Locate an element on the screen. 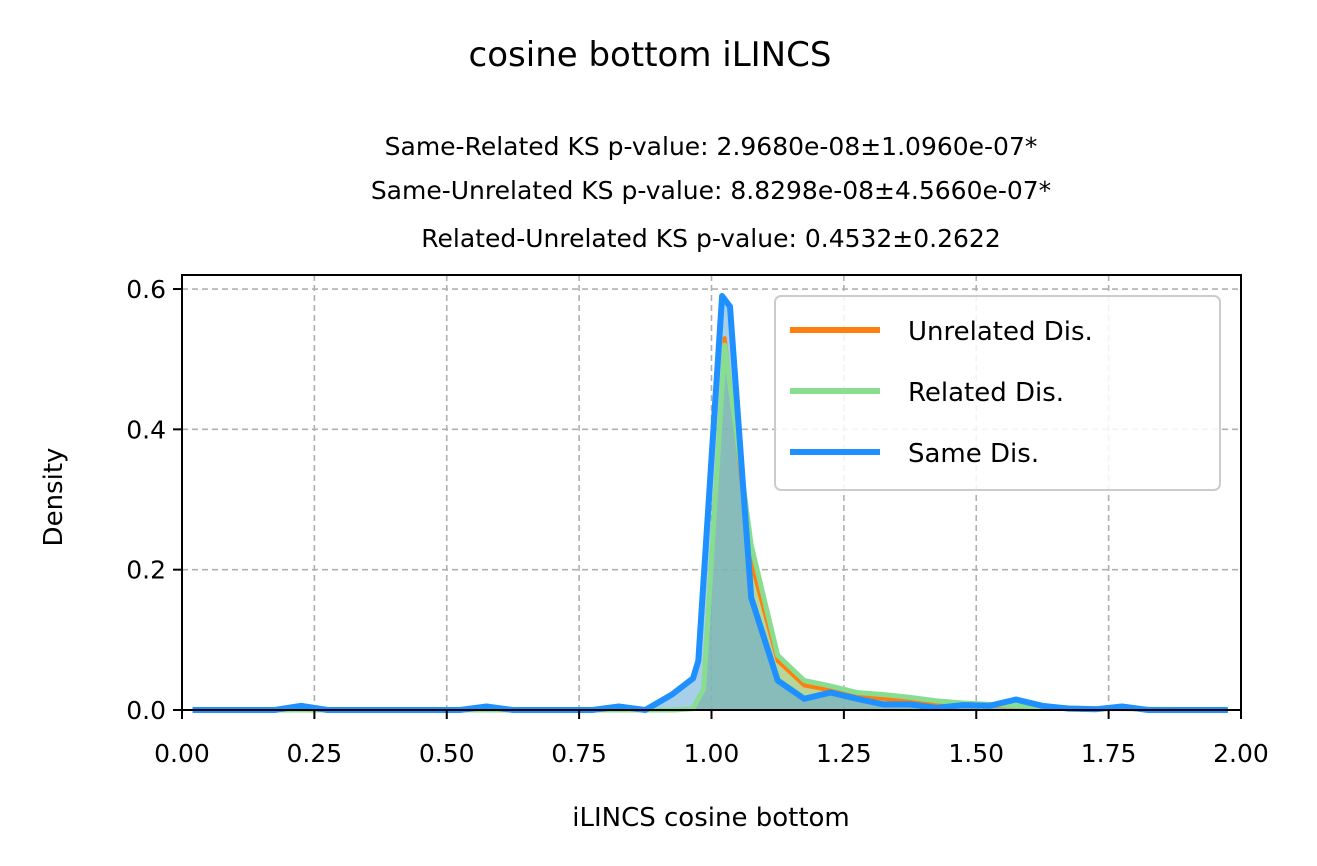 Image resolution: width=1317 pixels, height=866 pixels. legend-box is located at coordinates (997, 393).